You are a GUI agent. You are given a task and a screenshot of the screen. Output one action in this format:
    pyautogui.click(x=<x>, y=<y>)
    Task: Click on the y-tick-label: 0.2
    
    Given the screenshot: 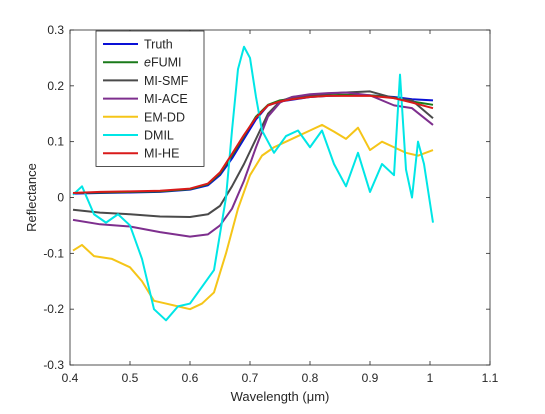 What is the action you would take?
    pyautogui.click(x=55, y=86)
    